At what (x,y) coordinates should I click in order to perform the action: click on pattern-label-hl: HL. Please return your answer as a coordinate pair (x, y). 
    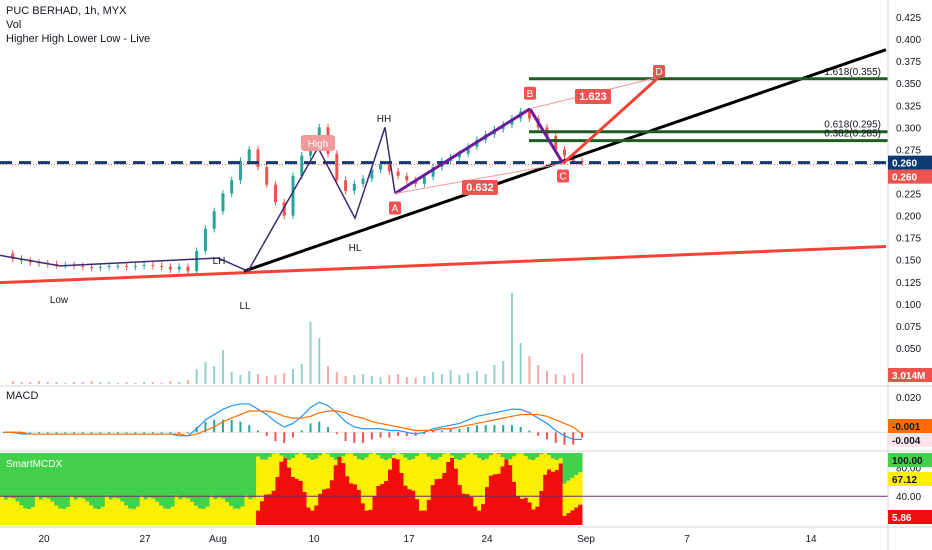
    Looking at the image, I should click on (355, 248).